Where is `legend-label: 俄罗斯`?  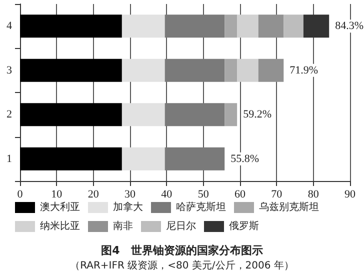 legend-label: 俄罗斯 is located at coordinates (244, 226).